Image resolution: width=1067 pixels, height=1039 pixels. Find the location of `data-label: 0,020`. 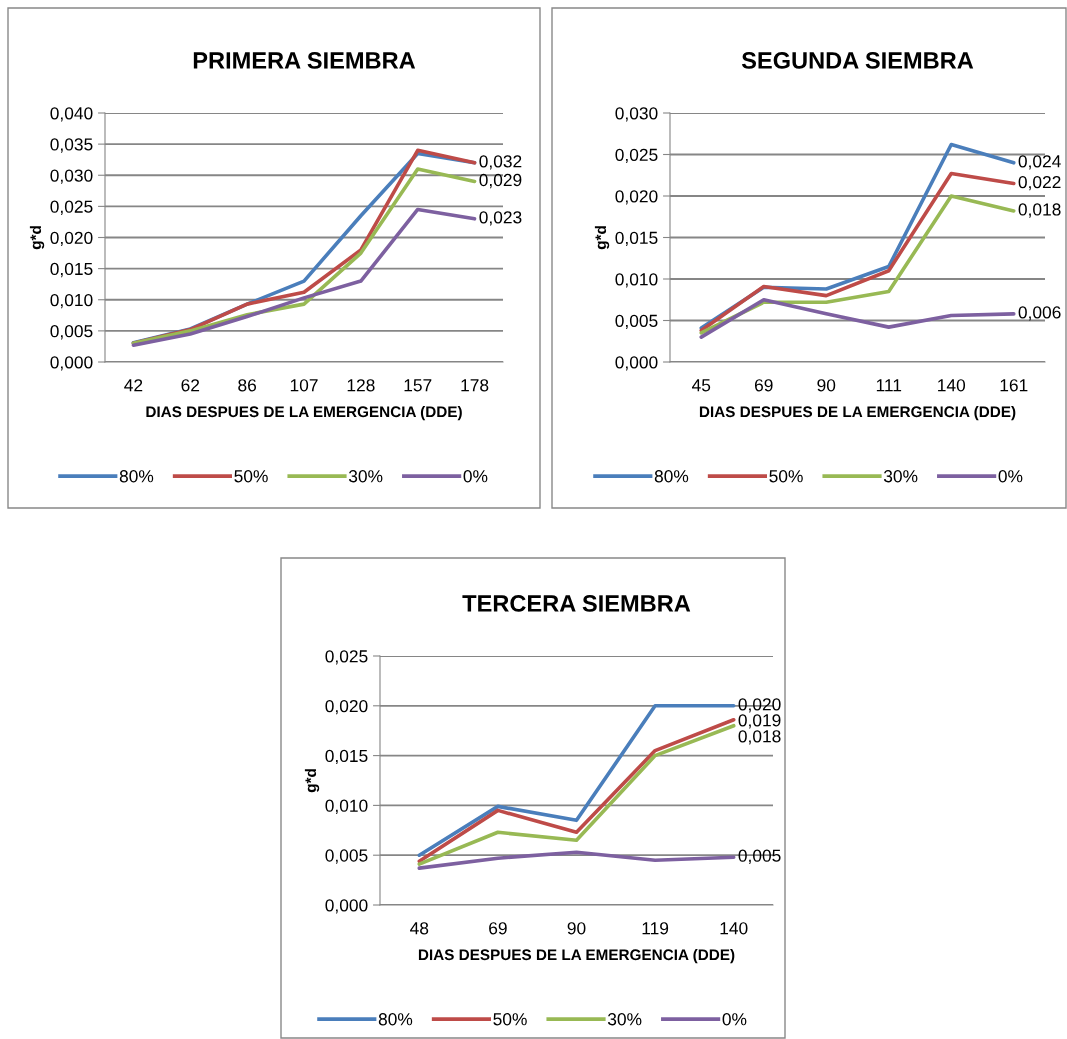

data-label: 0,020 is located at coordinates (759, 705).